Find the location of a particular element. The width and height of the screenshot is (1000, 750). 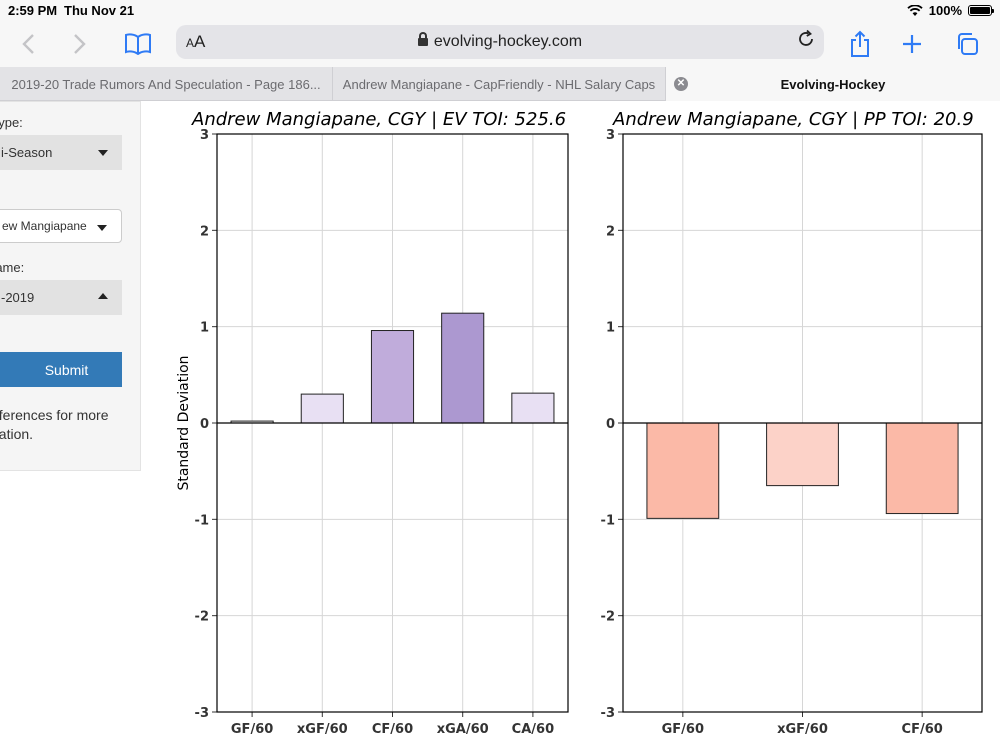

status-bar: 2:59 PM Thu Nov 21 100% is located at coordinates (500, 11).